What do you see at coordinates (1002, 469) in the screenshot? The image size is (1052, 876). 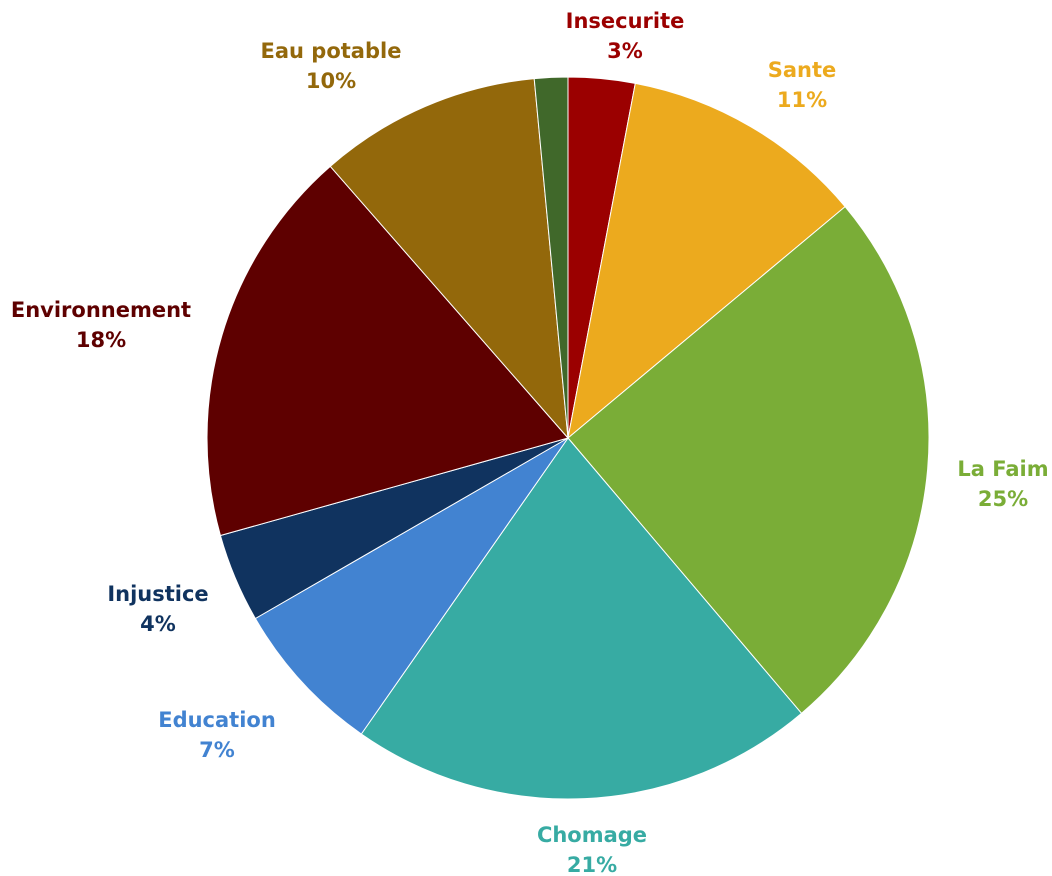 I see `slice-label: La Faim` at bounding box center [1002, 469].